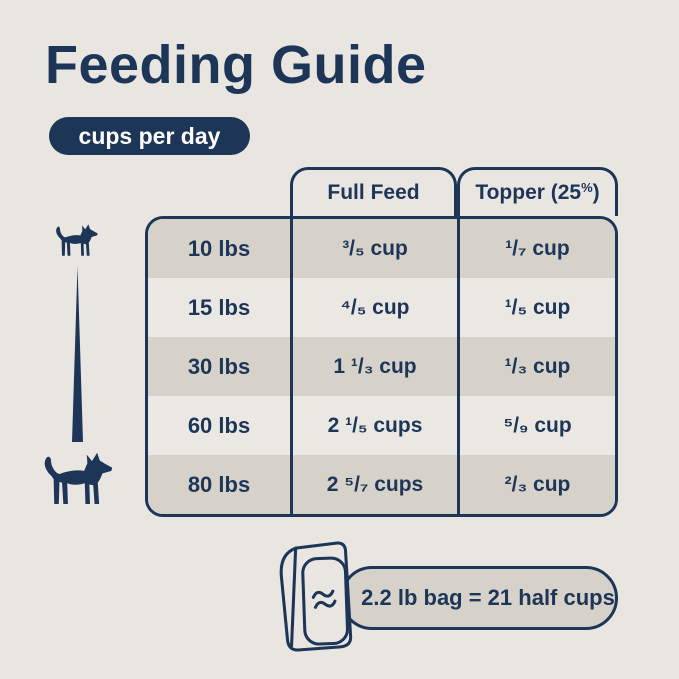 This screenshot has height=679, width=679. I want to click on full-feed-cell: ⁴/₅ cup, so click(373, 307).